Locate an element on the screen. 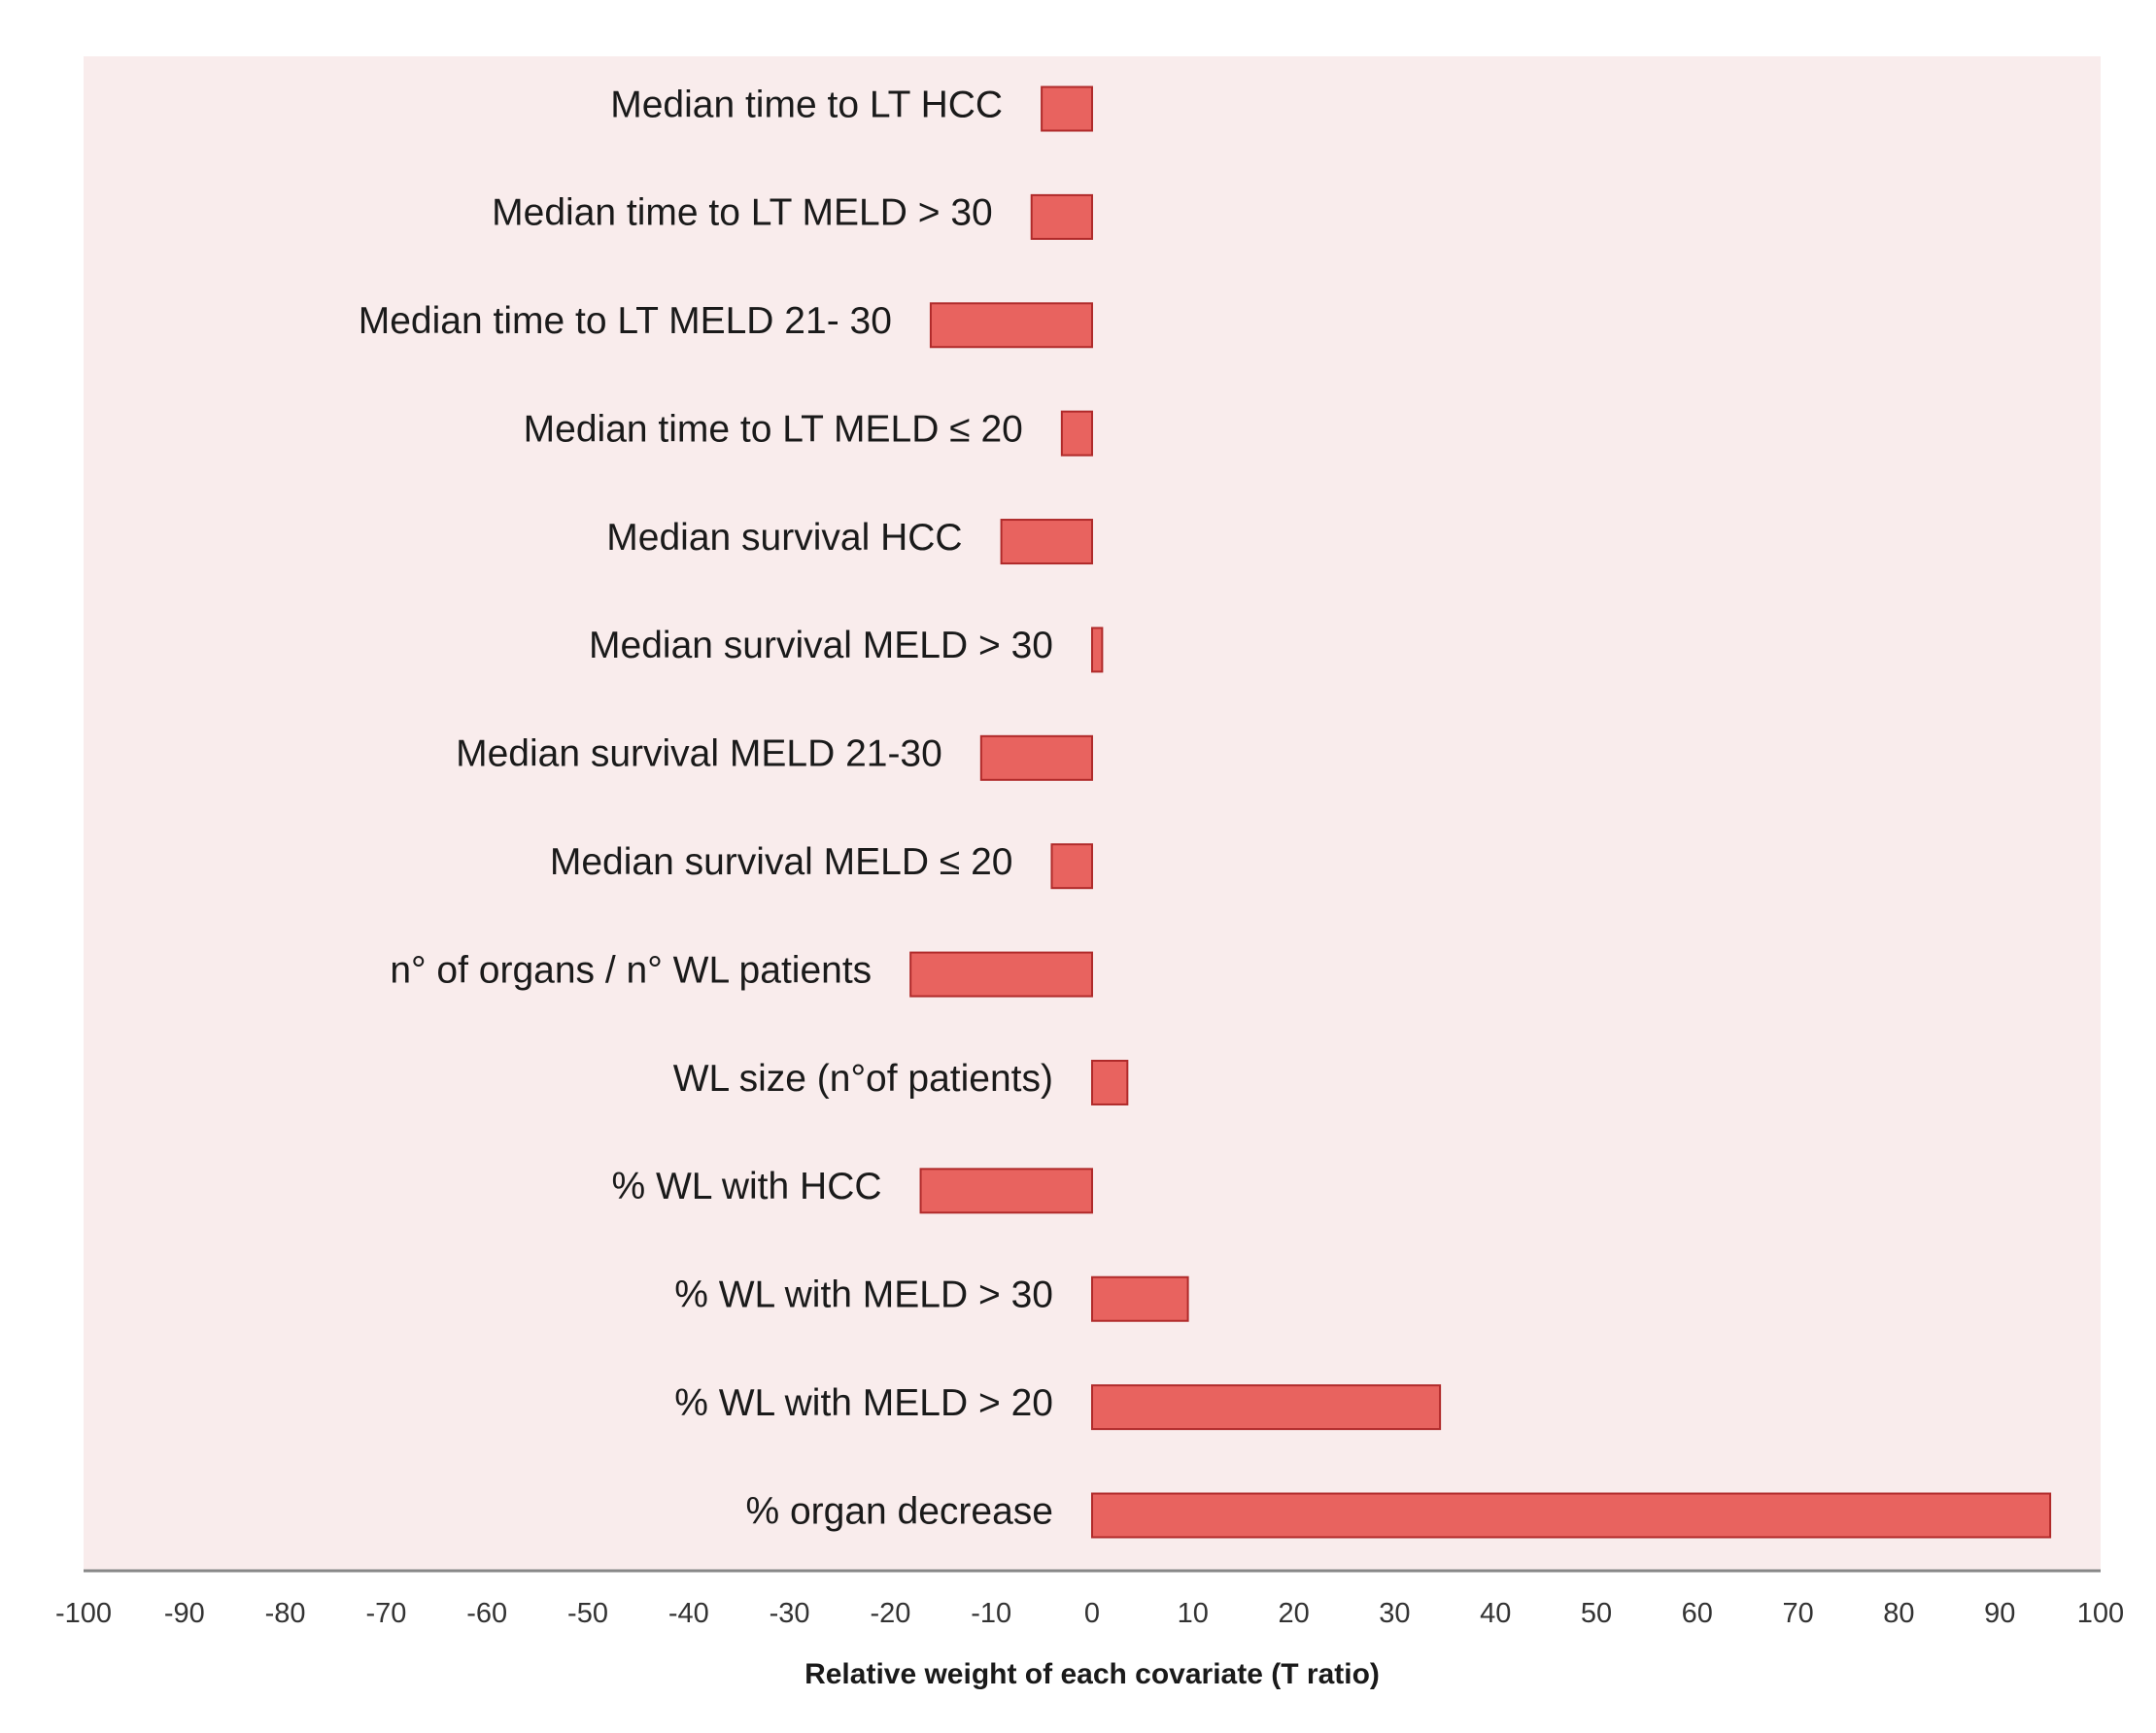 The image size is (2156, 1733). x-tick-label: 50 is located at coordinates (1596, 1613).